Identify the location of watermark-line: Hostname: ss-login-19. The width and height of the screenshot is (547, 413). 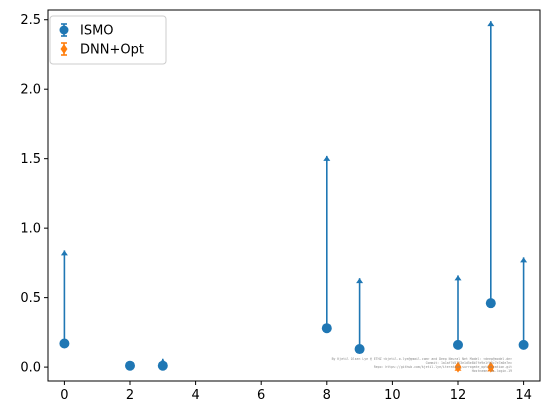
(492, 371).